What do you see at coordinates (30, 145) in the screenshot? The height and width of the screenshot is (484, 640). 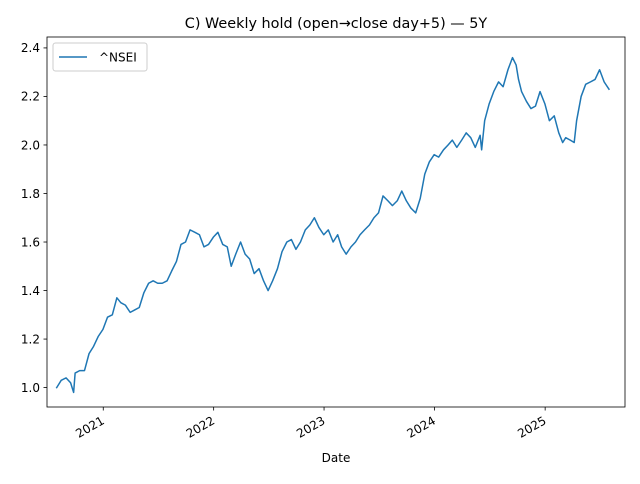 I see `y-tick-label: 2.0` at bounding box center [30, 145].